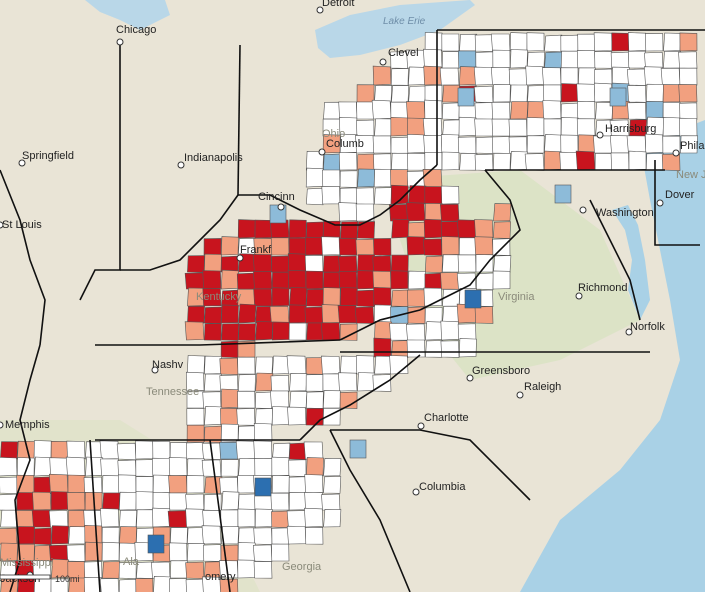 This screenshot has height=592, width=705. What do you see at coordinates (333, 134) in the screenshot?
I see `region-label-ohio: Ohio` at bounding box center [333, 134].